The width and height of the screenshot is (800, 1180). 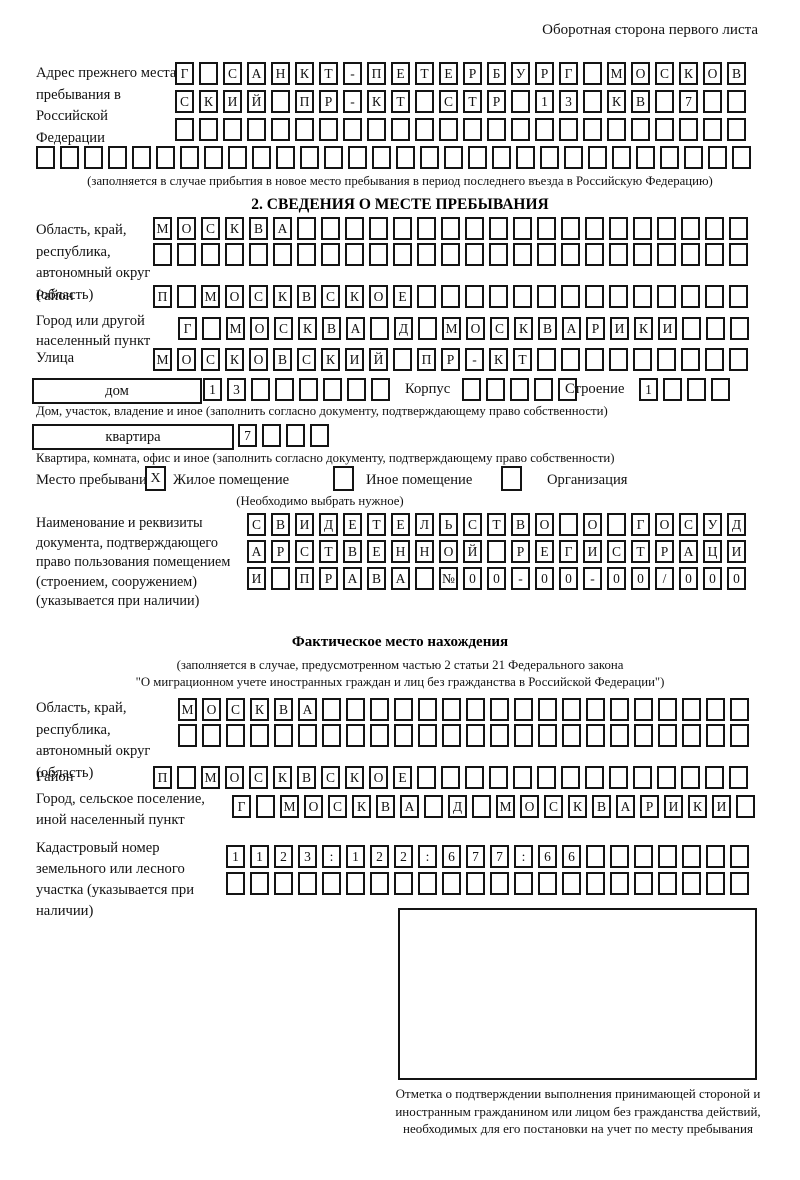 What do you see at coordinates (592, 578) in the screenshot?
I see `char-cell: -` at bounding box center [592, 578].